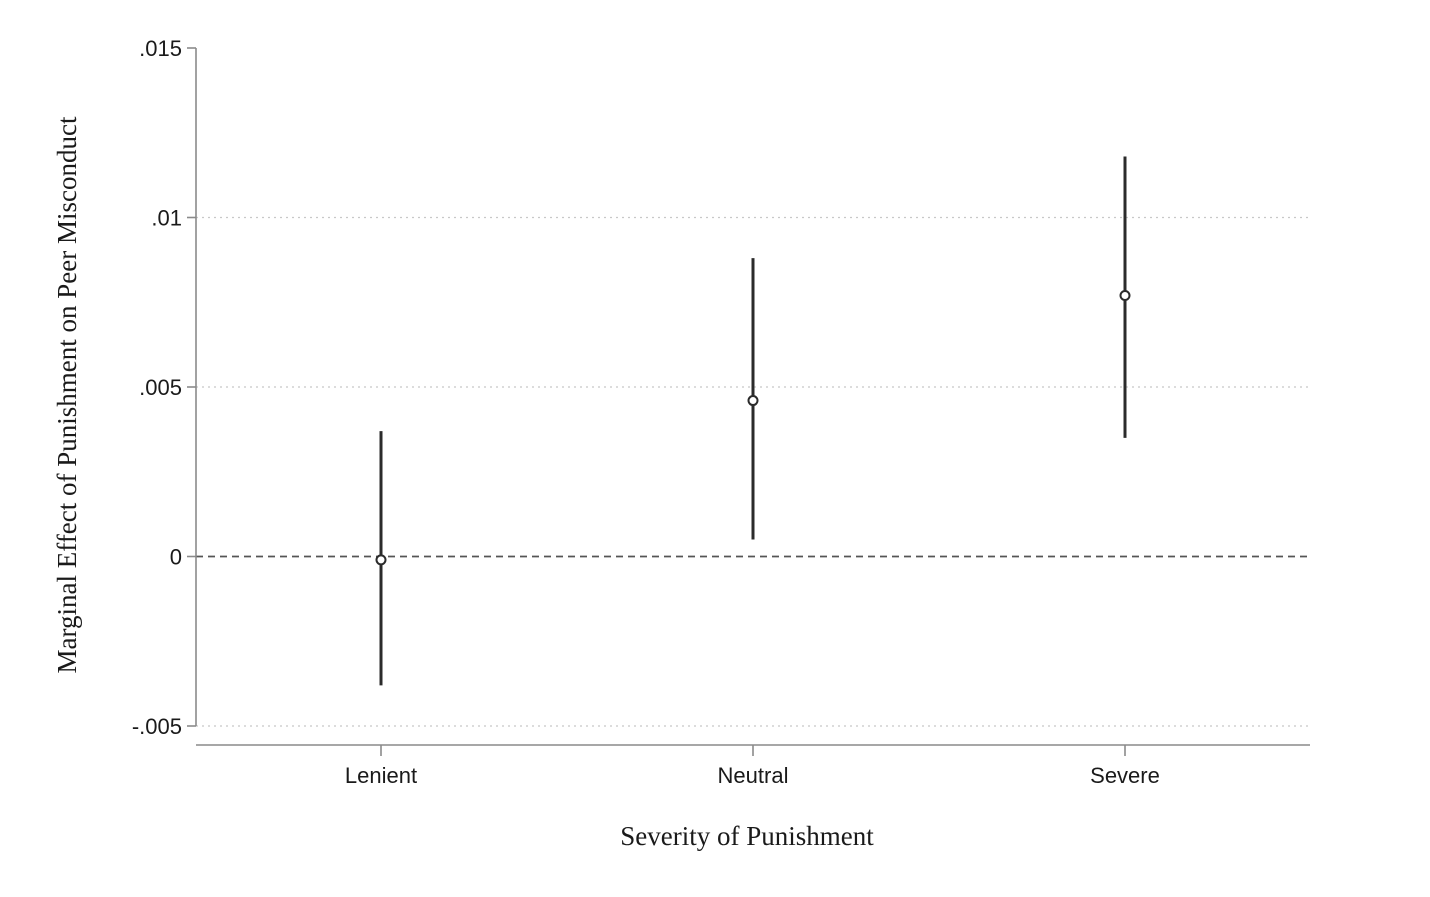 Image resolution: width=1430 pixels, height=897 pixels. Describe the element at coordinates (176, 557) in the screenshot. I see `y-tick-label: 0` at that location.